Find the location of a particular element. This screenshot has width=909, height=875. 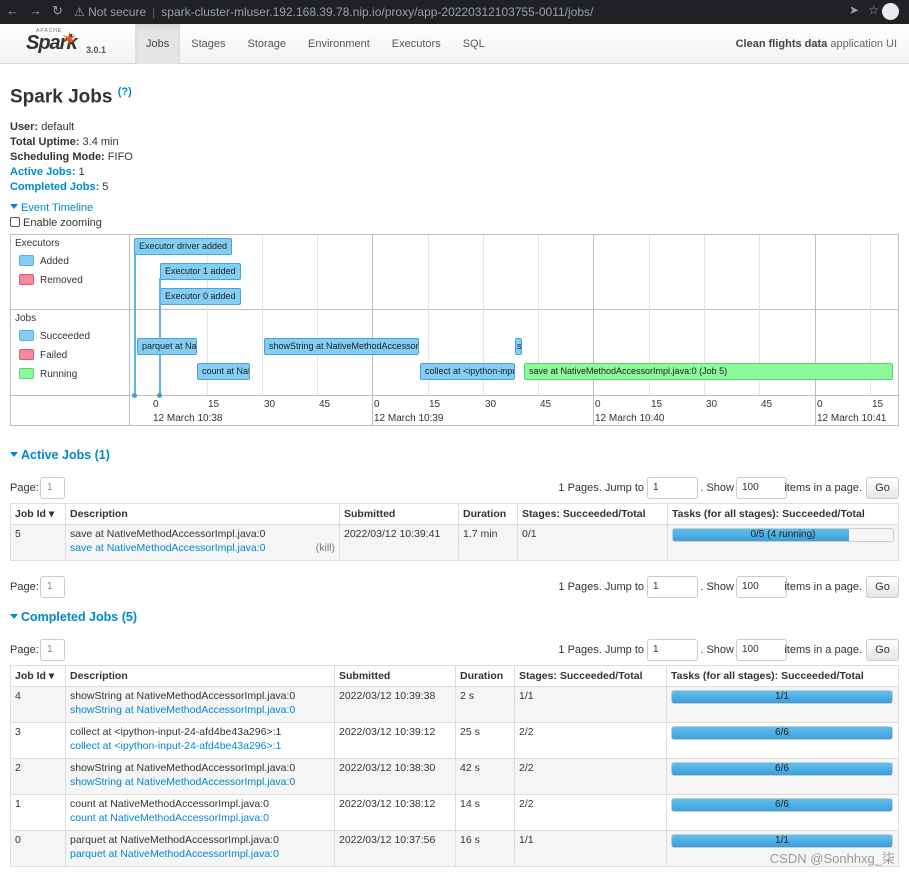

page-title-text: Spark Jobs is located at coordinates (61, 97).